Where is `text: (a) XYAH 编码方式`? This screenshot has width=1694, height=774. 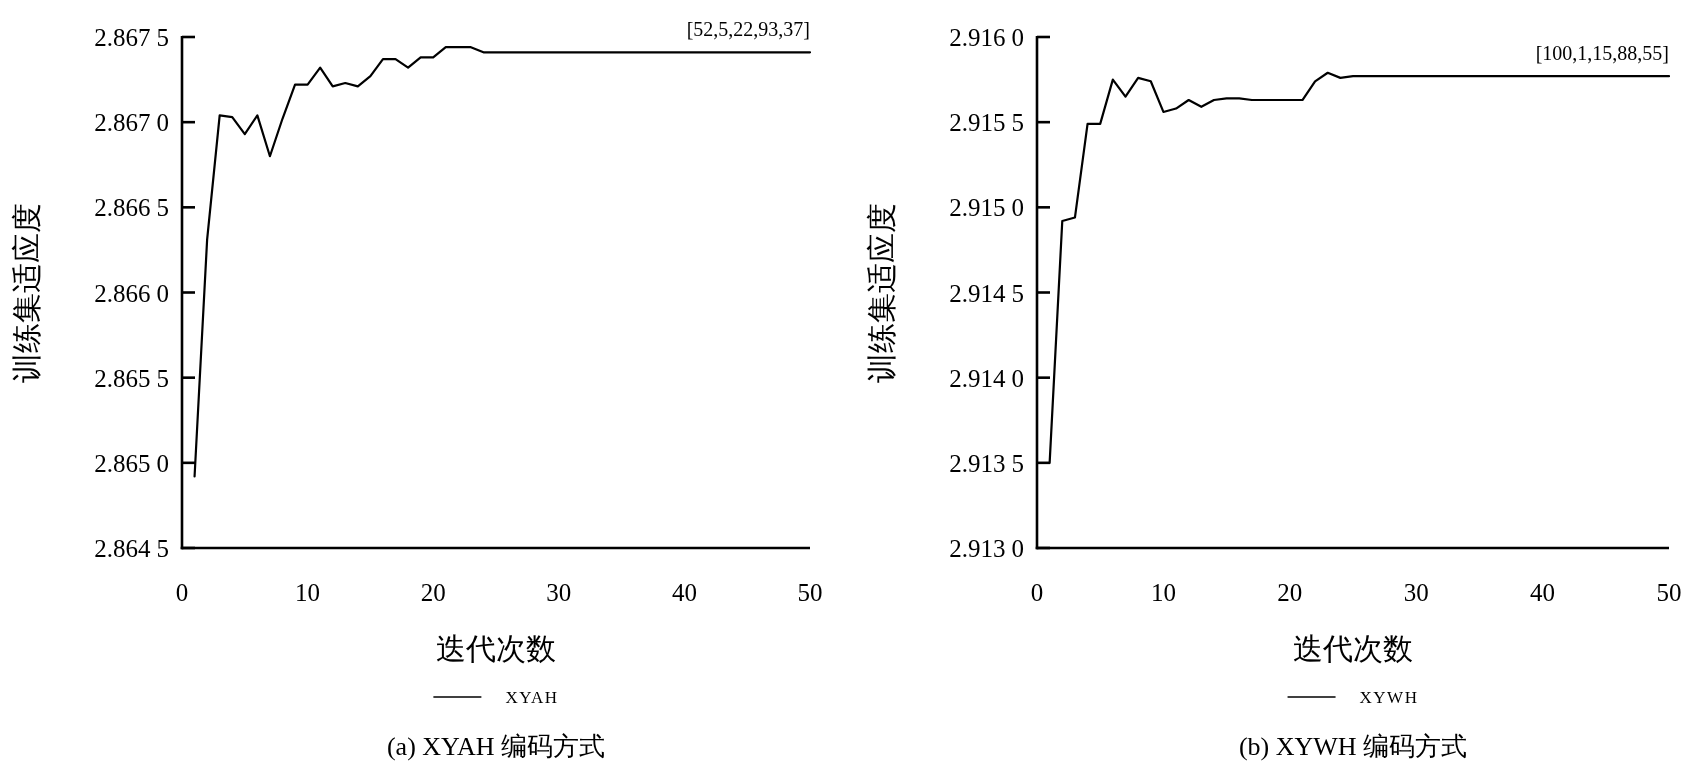
text: (a) XYAH 编码方式 is located at coordinates (496, 746).